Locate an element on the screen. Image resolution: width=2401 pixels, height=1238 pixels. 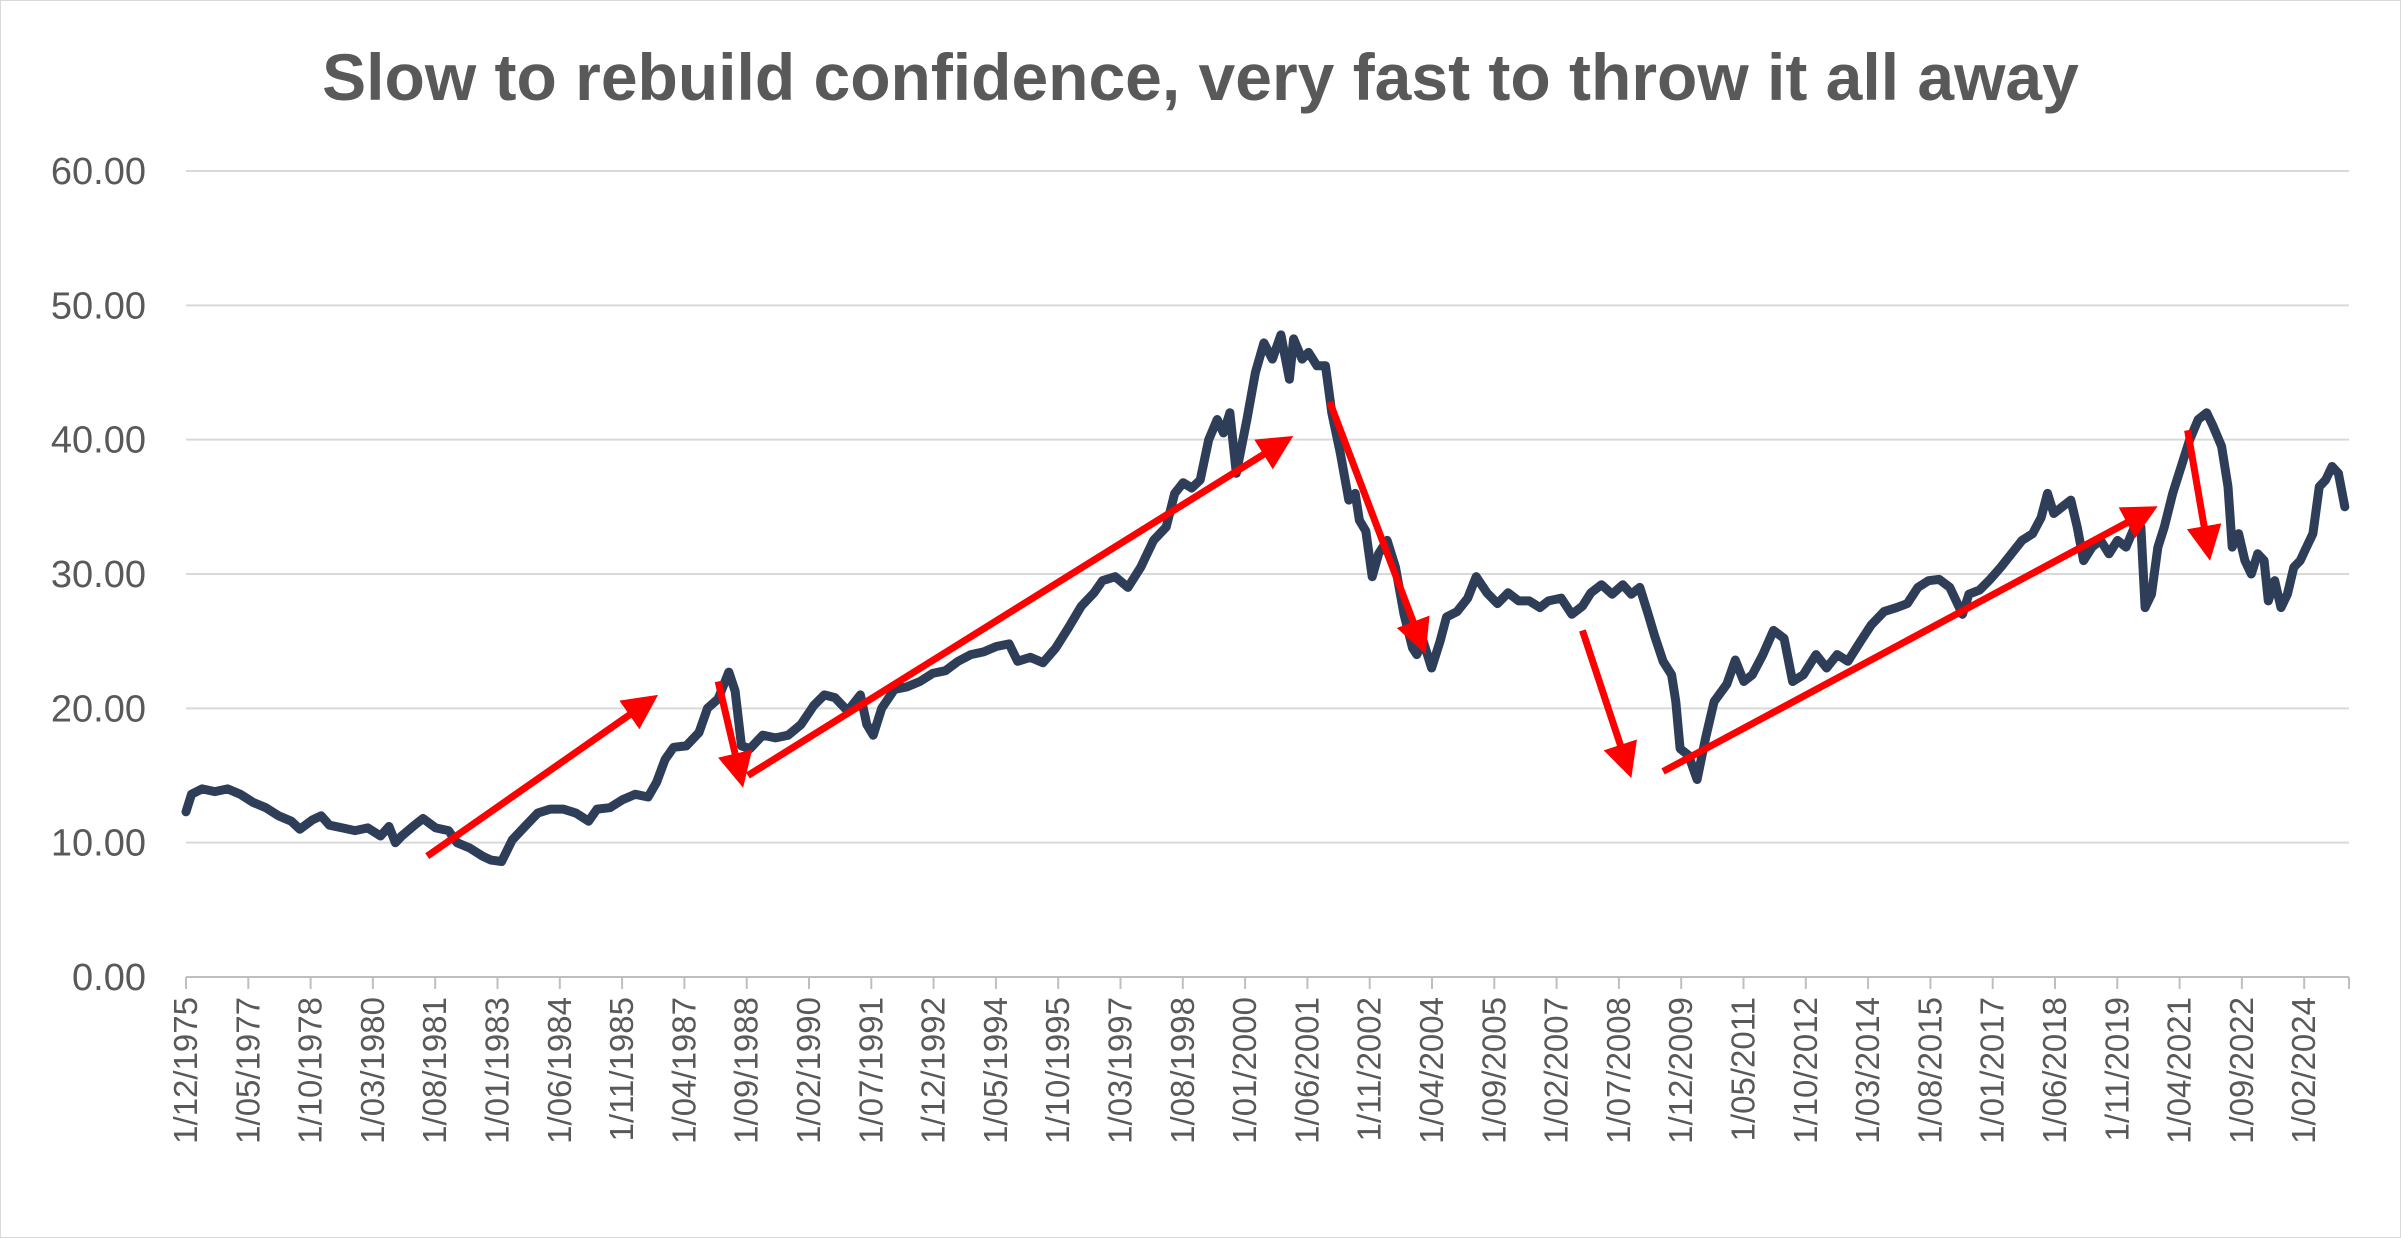
x-tick-label: 1/08/1998 is located at coordinates (1182, 1070).